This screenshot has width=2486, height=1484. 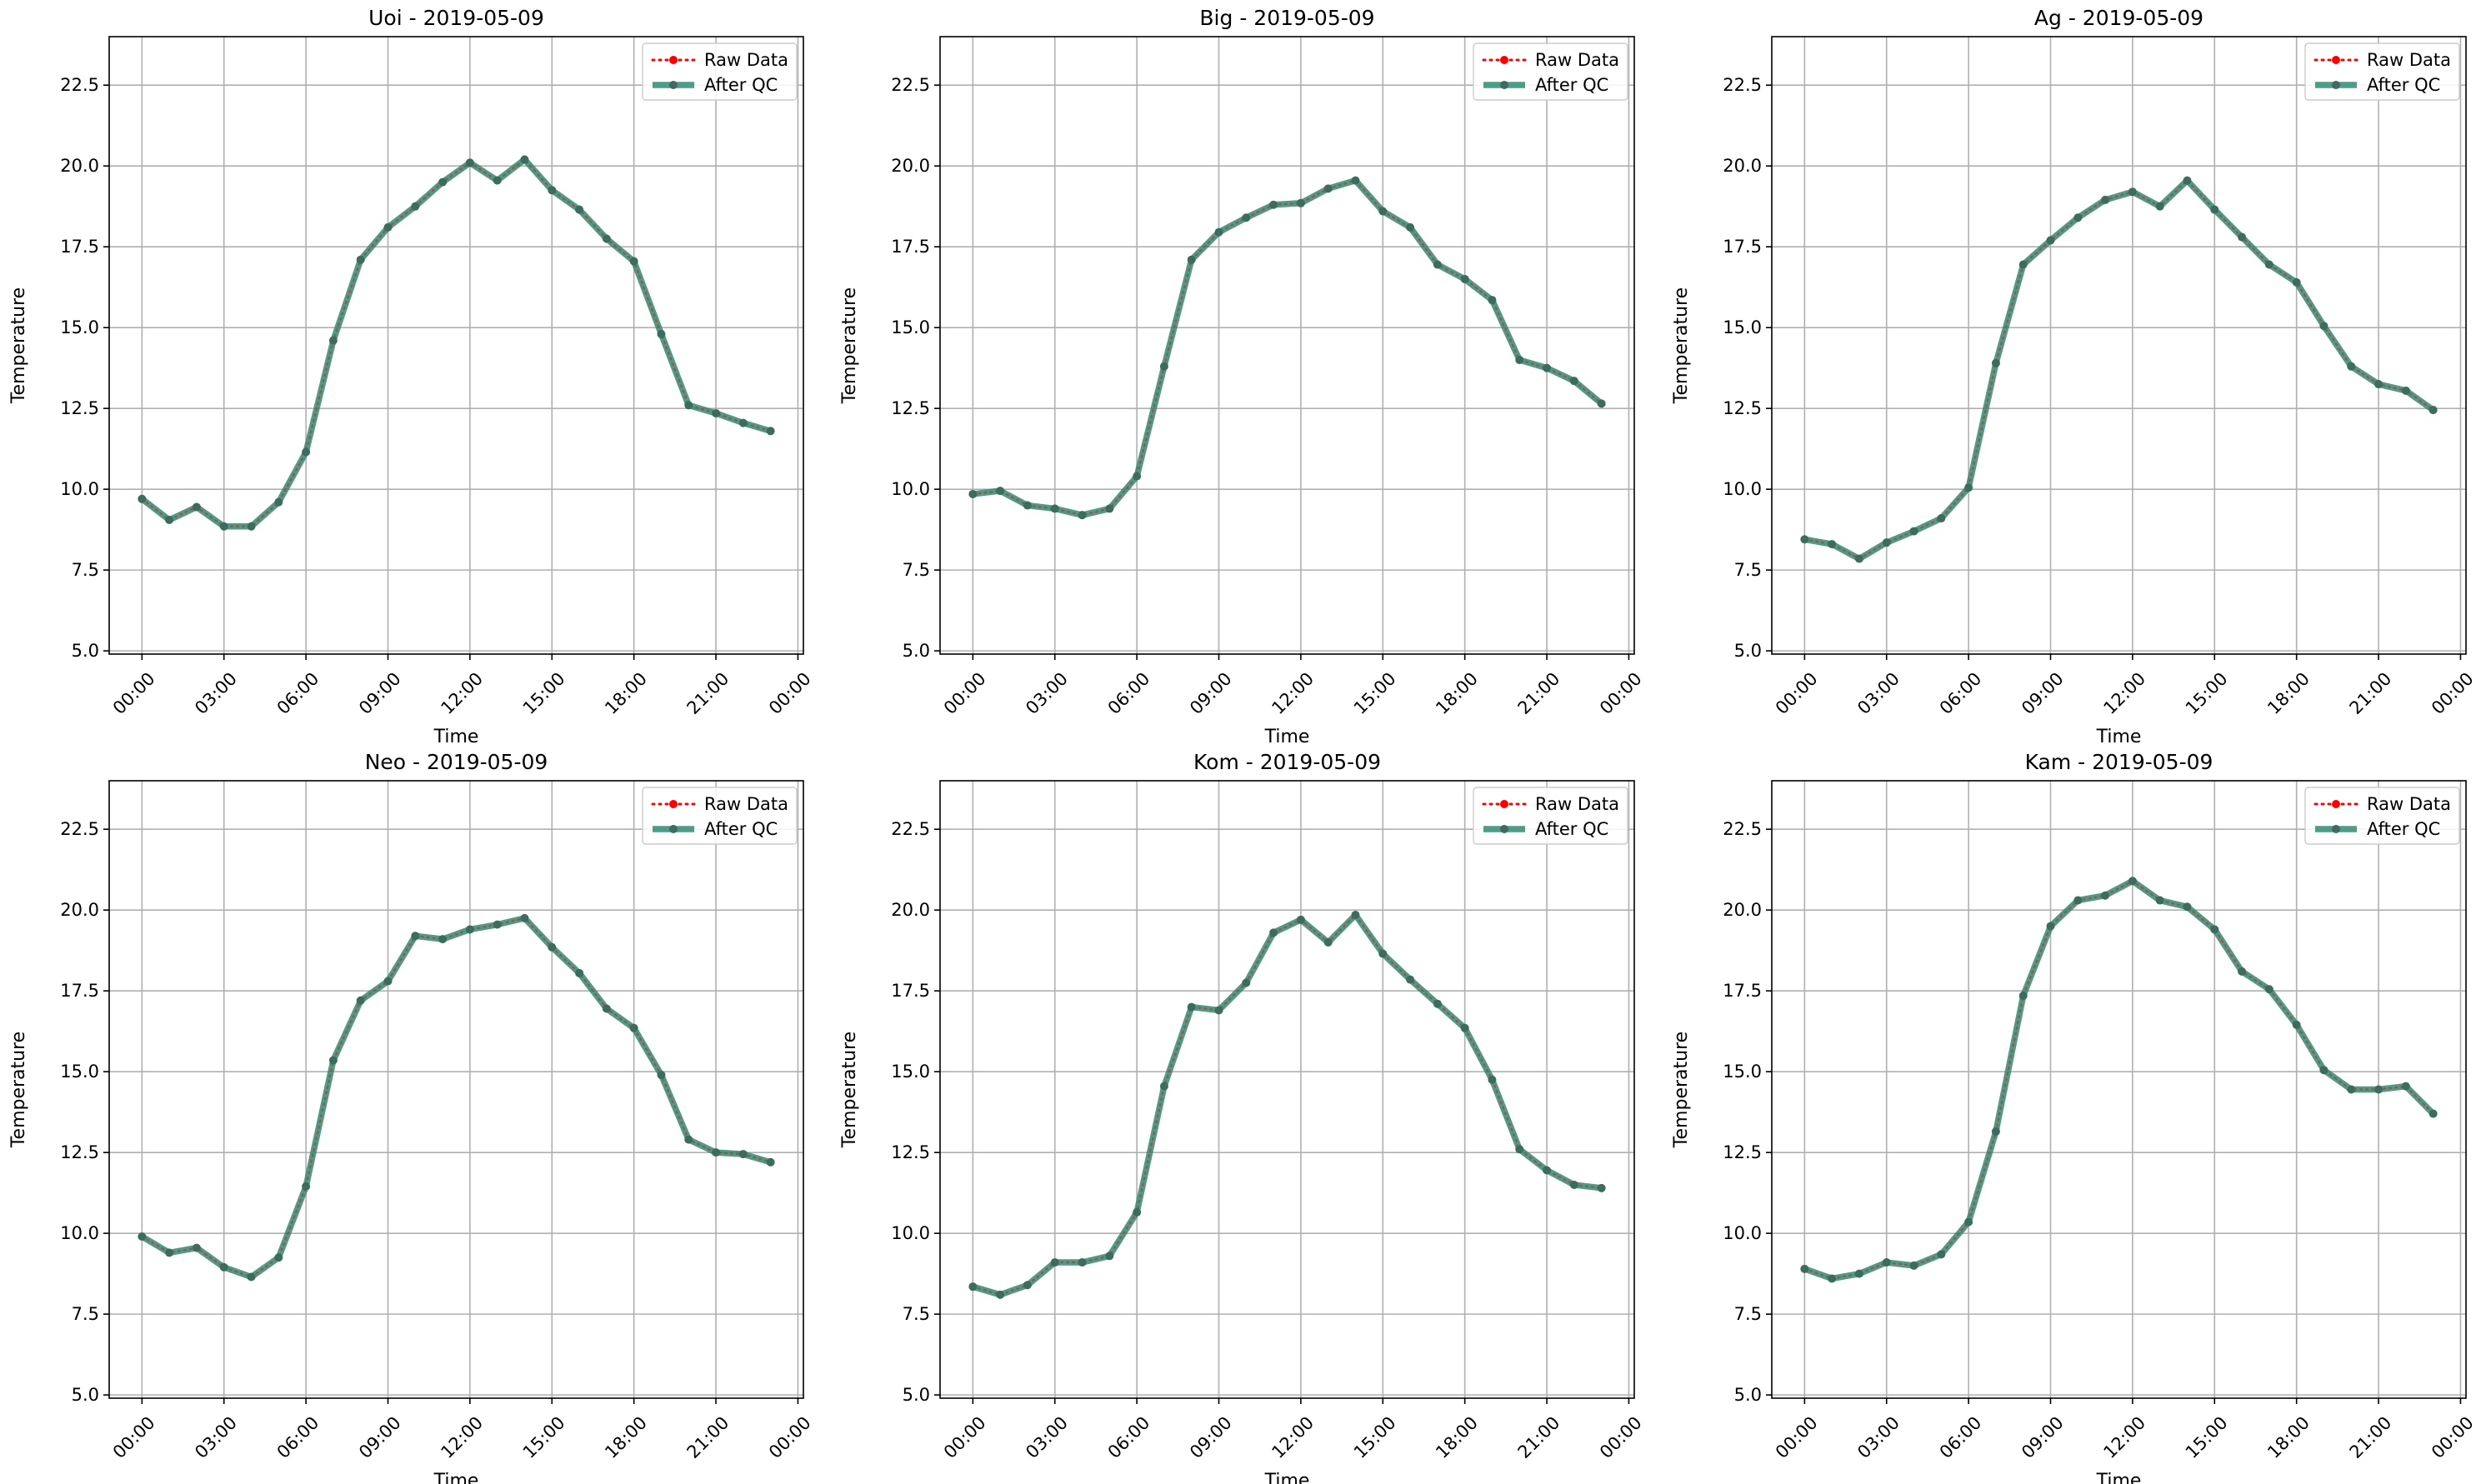 What do you see at coordinates (1504, 804) in the screenshot?
I see `legend-marker-raw-data` at bounding box center [1504, 804].